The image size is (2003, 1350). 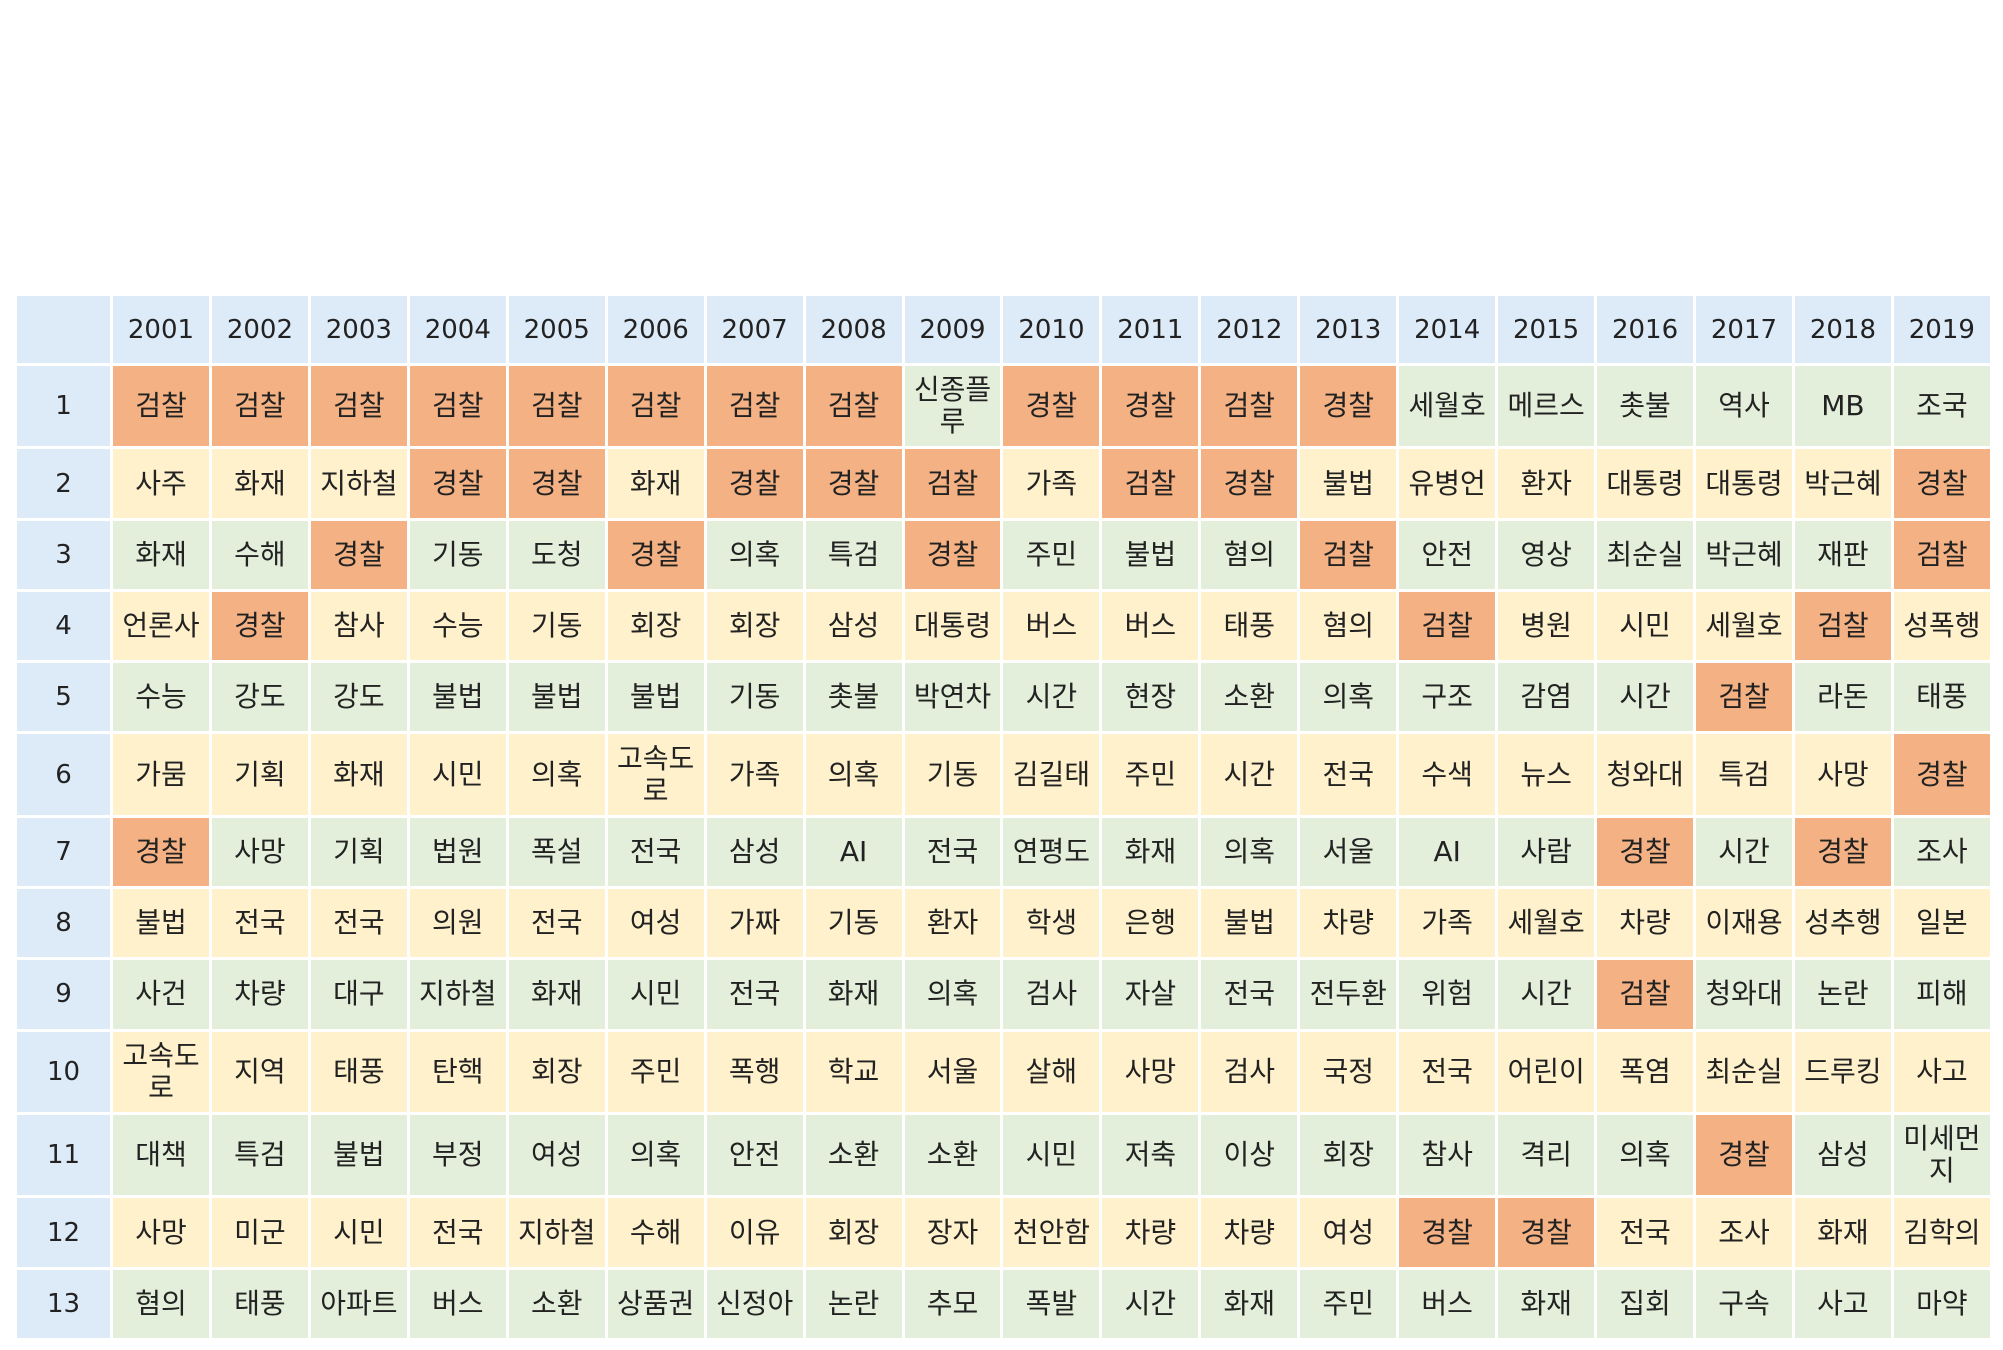 I want to click on keyword-cell: 회장, so click(x=754, y=626).